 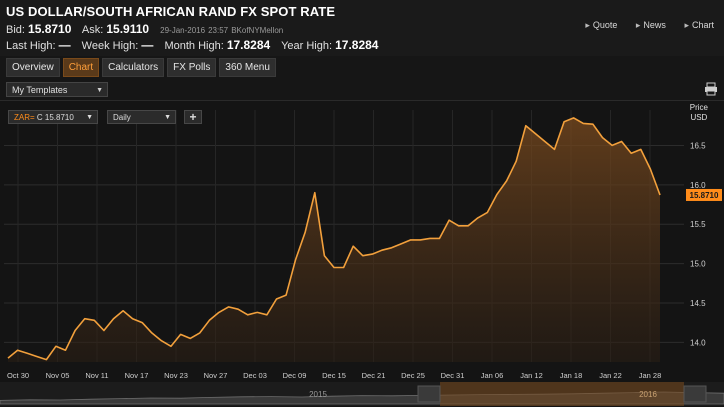 I want to click on price-unit: Price USD, so click(x=699, y=113).